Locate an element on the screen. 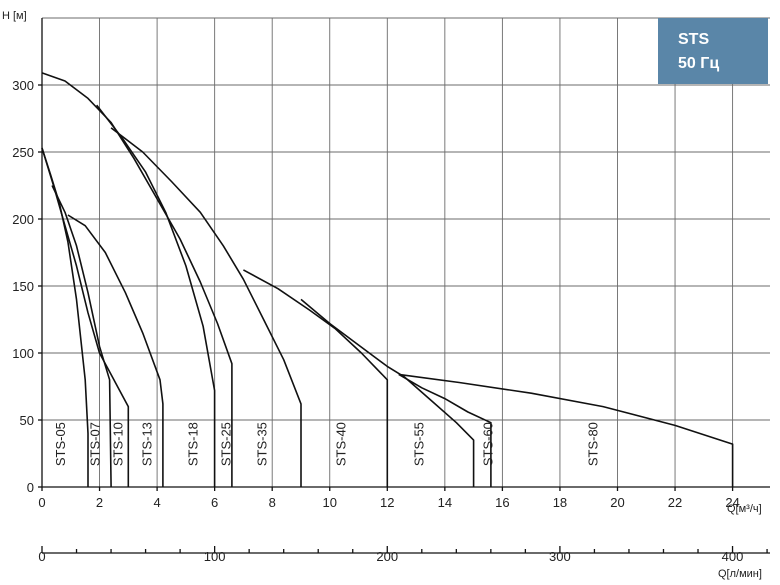 The image size is (780, 585). x2-axis-label: Q[л/мин] is located at coordinates (740, 574).